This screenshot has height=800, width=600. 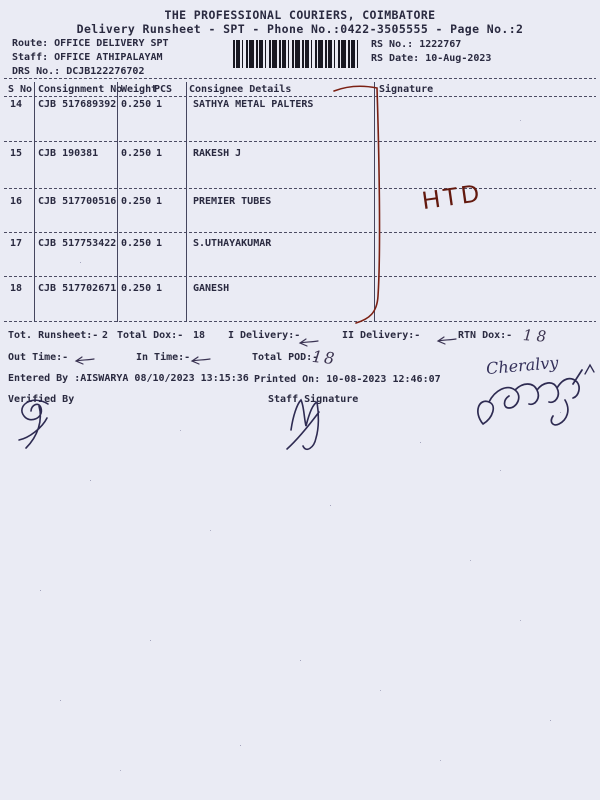 What do you see at coordinates (77, 243) in the screenshot?
I see `cell-consignment: CJB 517753422` at bounding box center [77, 243].